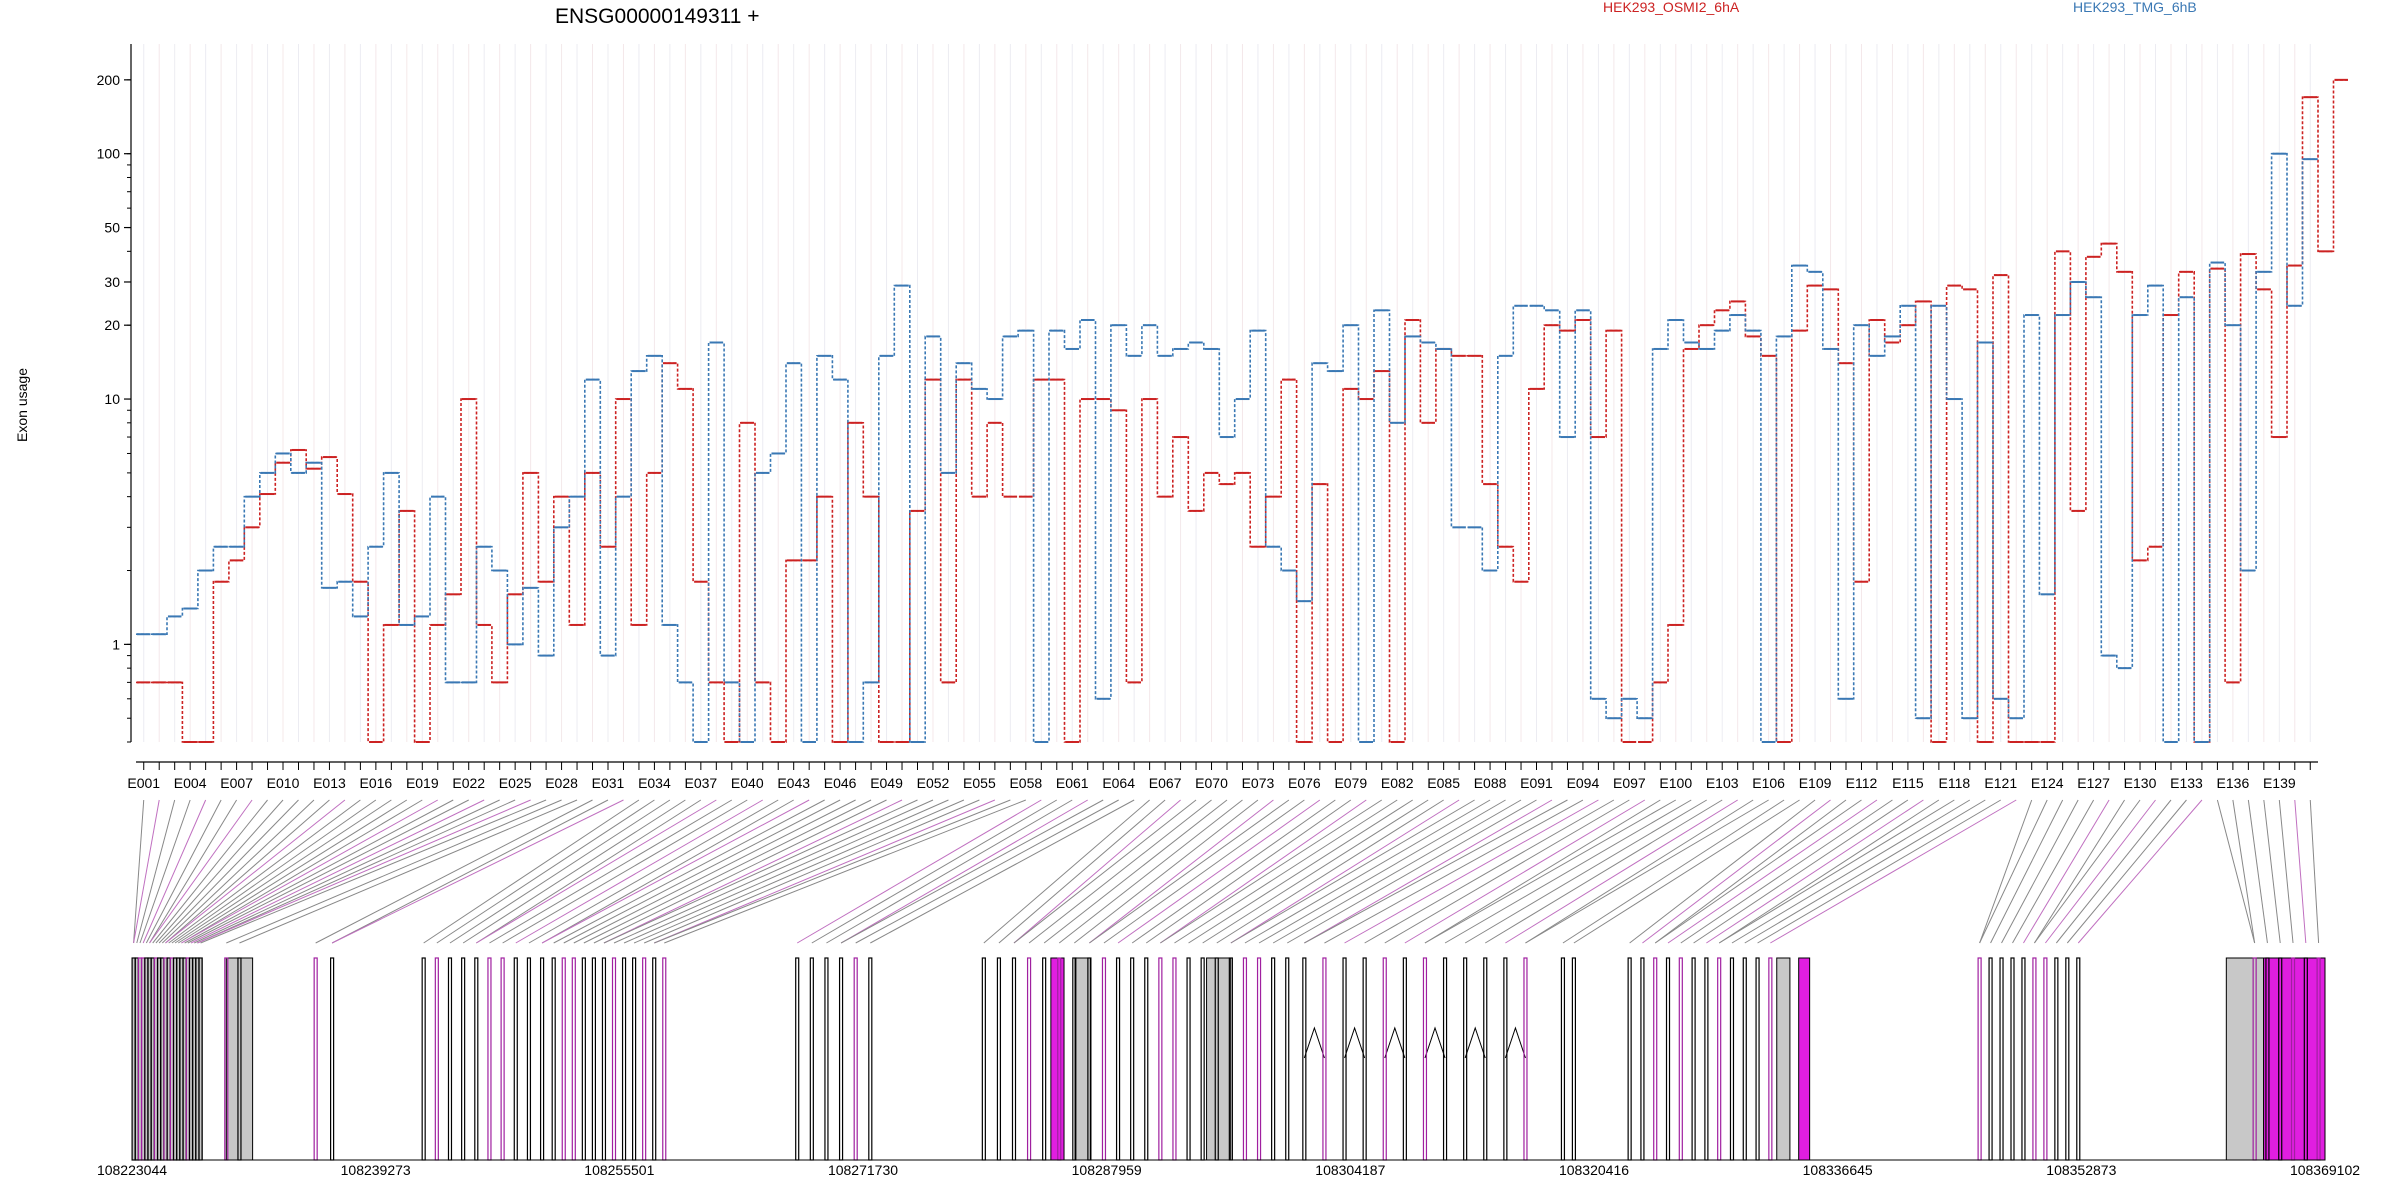 The width and height of the screenshot is (2400, 1200). Describe the element at coordinates (657, 16) in the screenshot. I see `chart-title: ENSG00000149311 +` at that location.